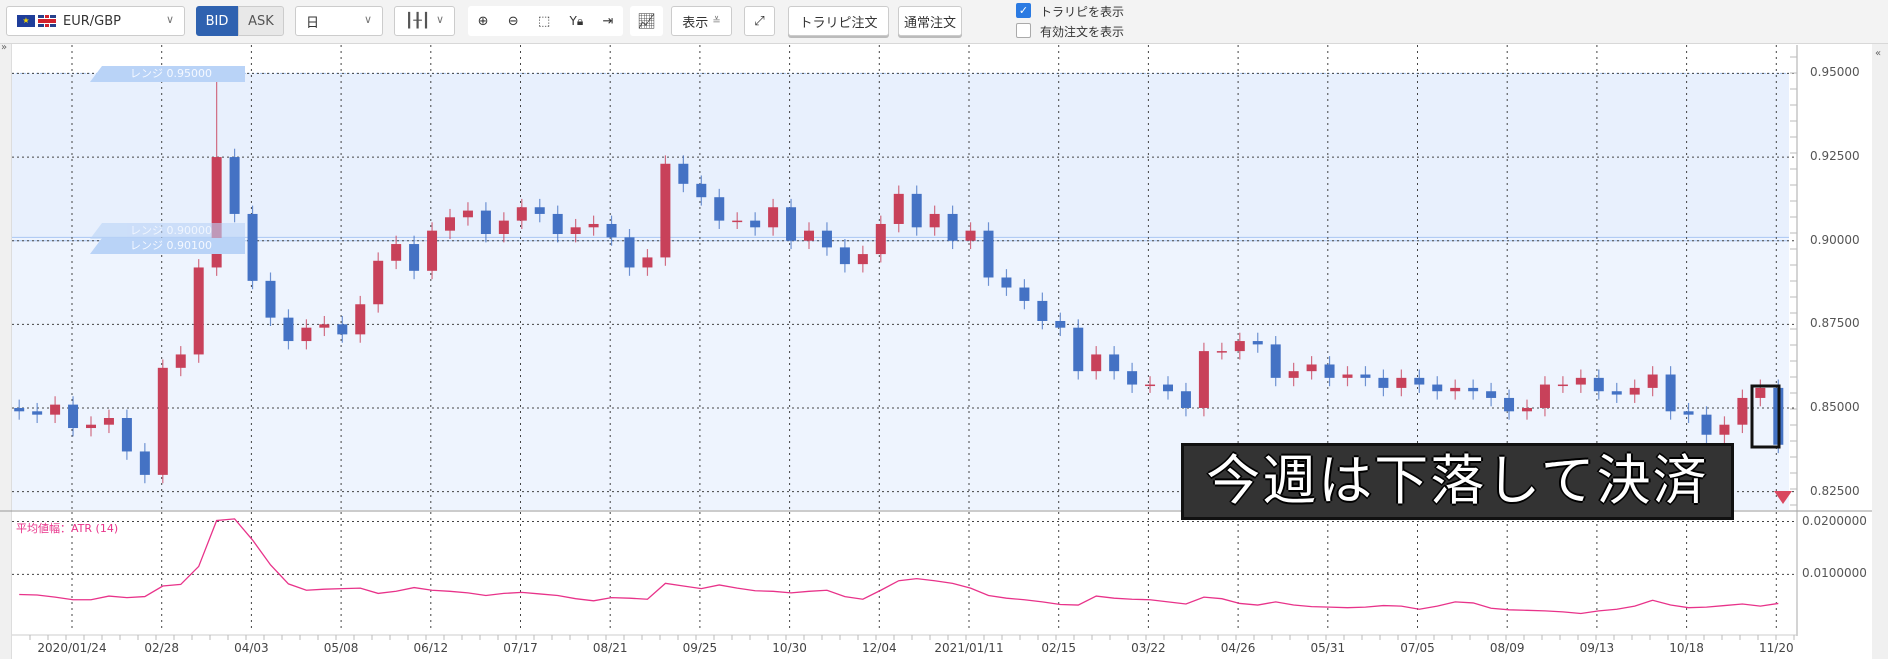 The height and width of the screenshot is (659, 1888). Describe the element at coordinates (608, 21) in the screenshot. I see `jump-to-end-icon: ⇥` at that location.